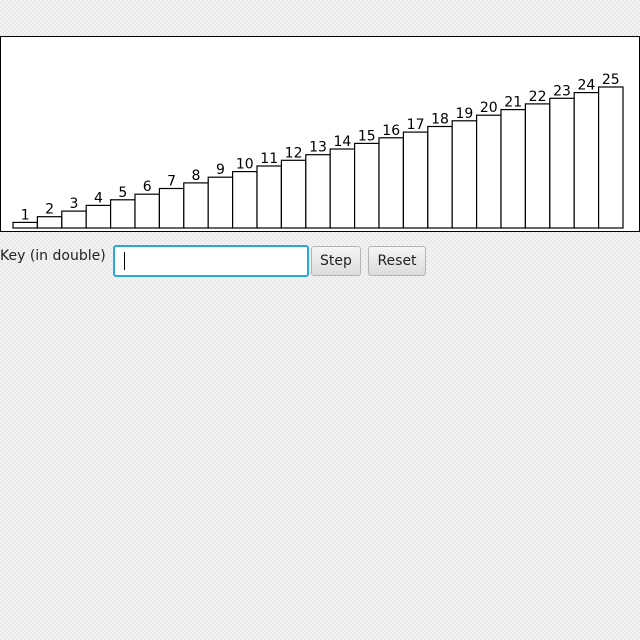 This screenshot has width=640, height=640. Describe the element at coordinates (245, 165) in the screenshot. I see `bar-label-10: 10` at that location.